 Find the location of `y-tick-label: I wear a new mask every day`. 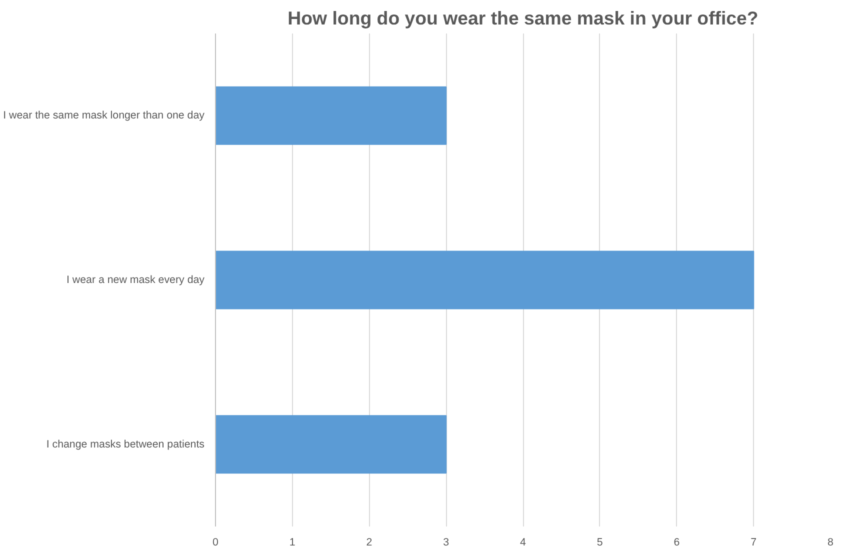

y-tick-label: I wear a new mask every day is located at coordinates (136, 280).